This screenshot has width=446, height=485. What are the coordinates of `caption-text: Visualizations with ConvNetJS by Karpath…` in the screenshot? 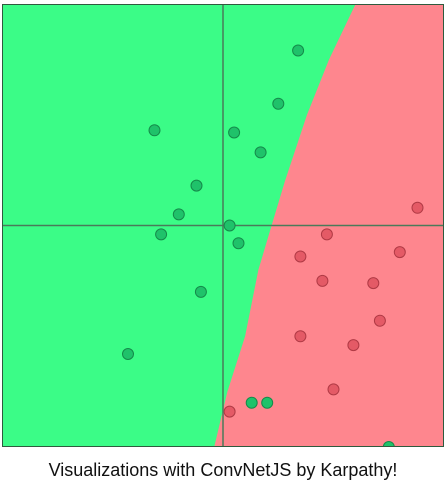 It's located at (223, 470).